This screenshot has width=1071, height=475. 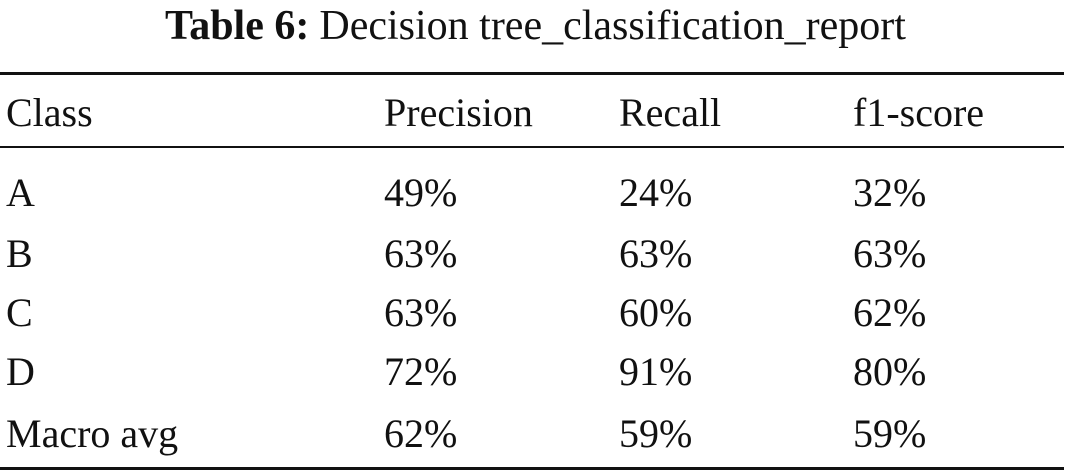 I want to click on cell-f1-score: 62%, so click(x=890, y=312).